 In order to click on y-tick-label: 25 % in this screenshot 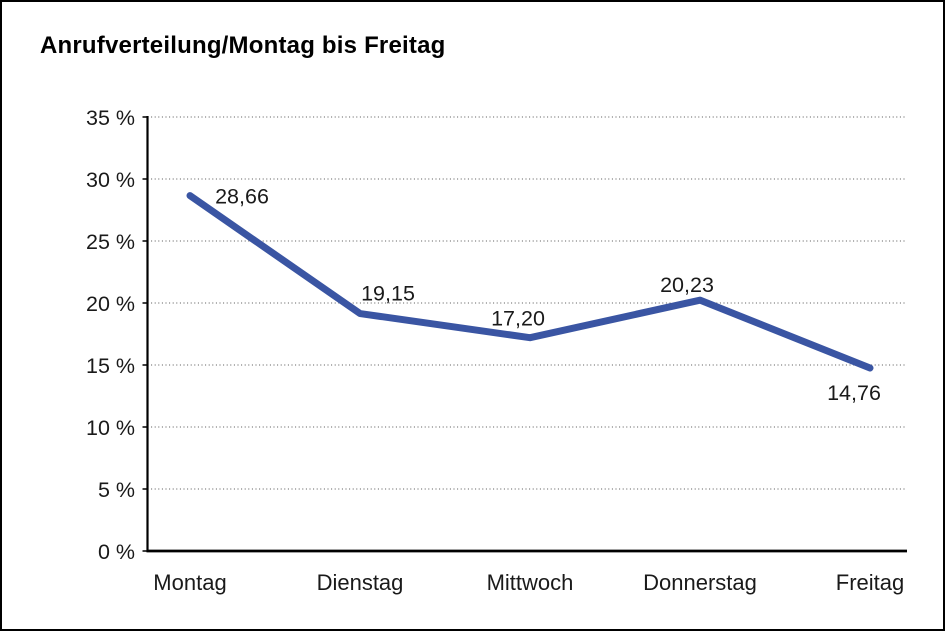, I will do `click(110, 242)`.